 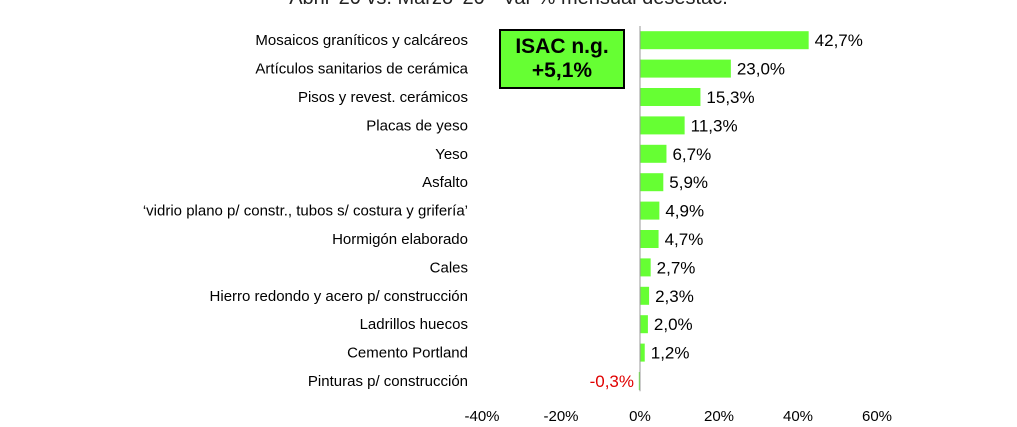 What do you see at coordinates (612, 381) in the screenshot?
I see `value-label: -0,3%` at bounding box center [612, 381].